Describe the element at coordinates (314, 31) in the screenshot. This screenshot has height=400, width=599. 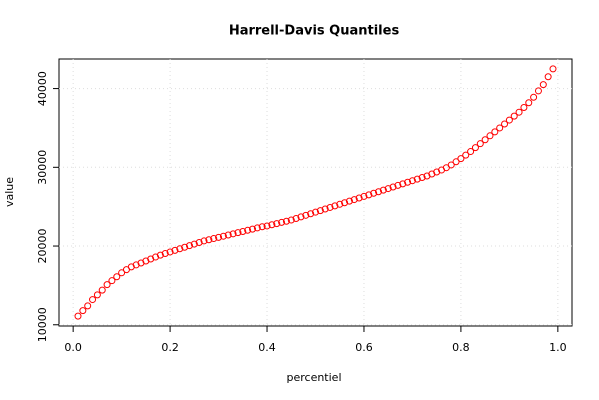
I see `chart-title: Harrell-Davis Quantiles` at that location.